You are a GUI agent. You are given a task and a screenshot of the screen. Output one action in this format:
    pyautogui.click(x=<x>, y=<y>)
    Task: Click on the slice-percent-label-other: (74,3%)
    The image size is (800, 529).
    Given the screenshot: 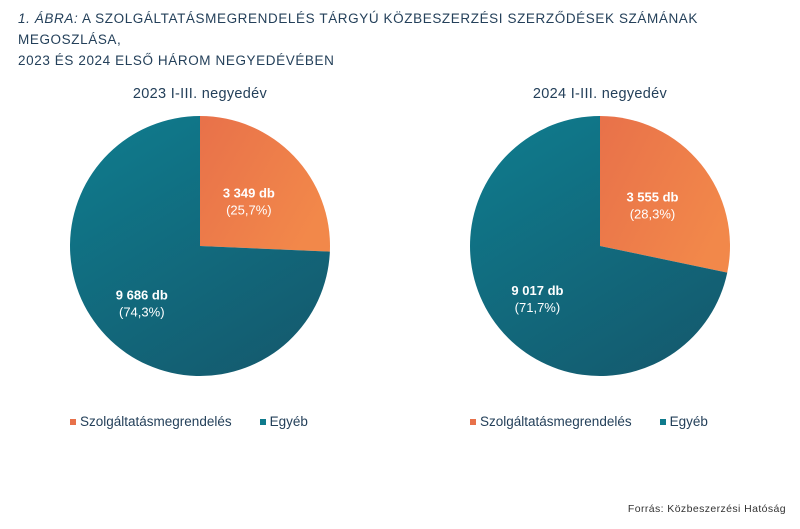 What is the action you would take?
    pyautogui.click(x=142, y=312)
    